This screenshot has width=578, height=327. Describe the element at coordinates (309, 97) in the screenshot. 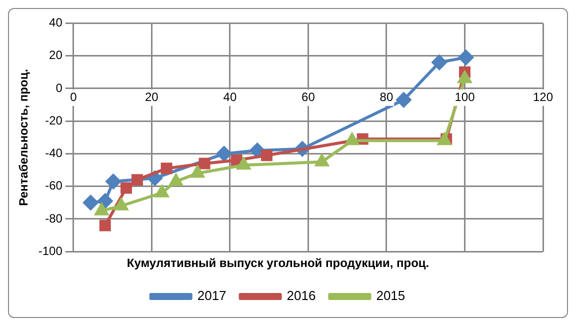

I see `x-tick-label: 60` at that location.